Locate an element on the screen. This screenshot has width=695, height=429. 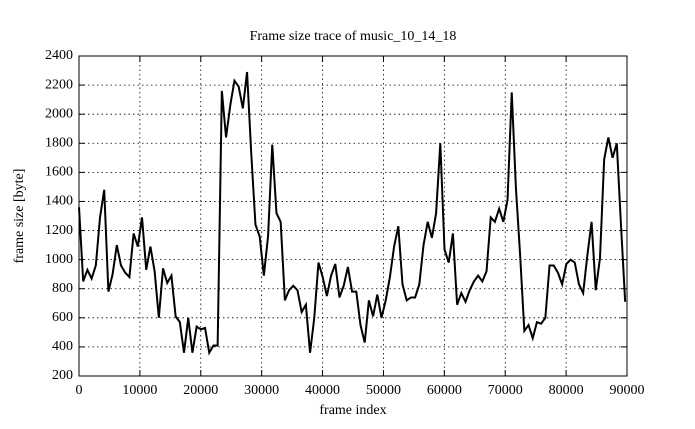
y-tick-label: 600 is located at coordinates (62, 317).